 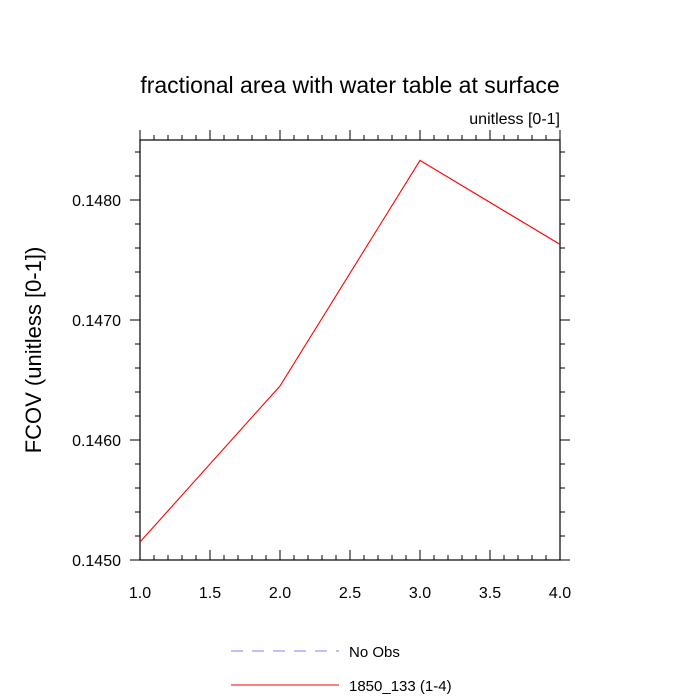 I want to click on y-tick-label: 0.1450, so click(x=96, y=561).